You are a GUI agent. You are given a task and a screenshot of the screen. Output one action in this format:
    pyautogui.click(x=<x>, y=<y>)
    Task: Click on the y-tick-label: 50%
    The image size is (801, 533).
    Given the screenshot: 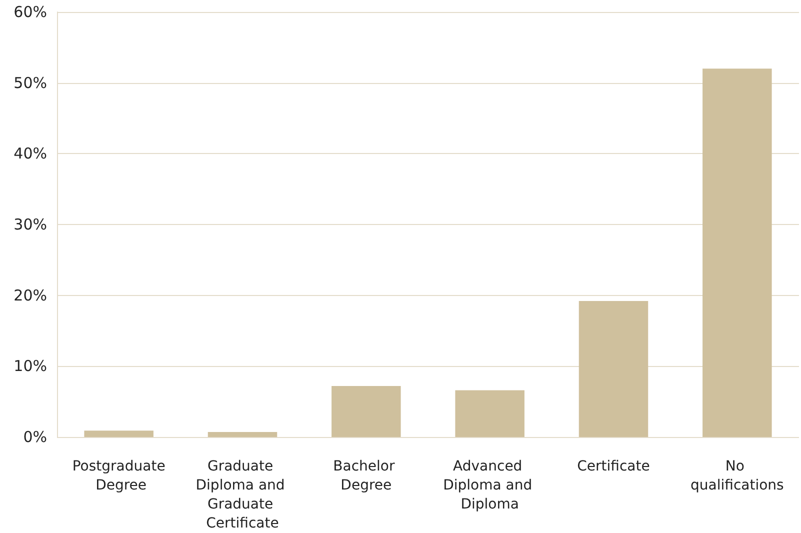 What is the action you would take?
    pyautogui.click(x=30, y=83)
    